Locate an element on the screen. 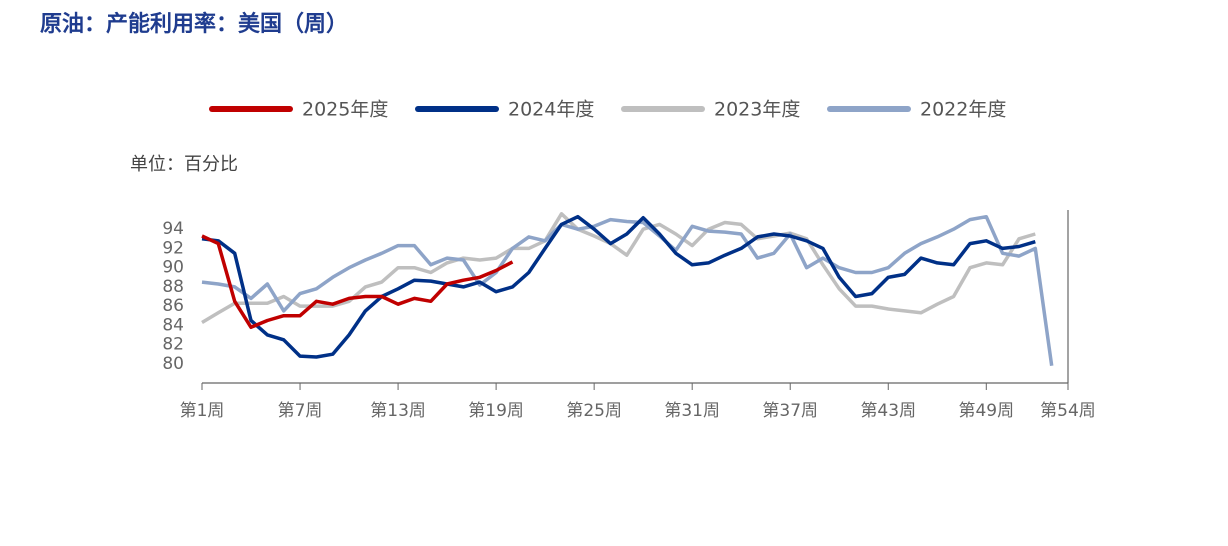 The width and height of the screenshot is (1228, 546). chart-title: 原油：产能利用率：美国（周） is located at coordinates (194, 24).